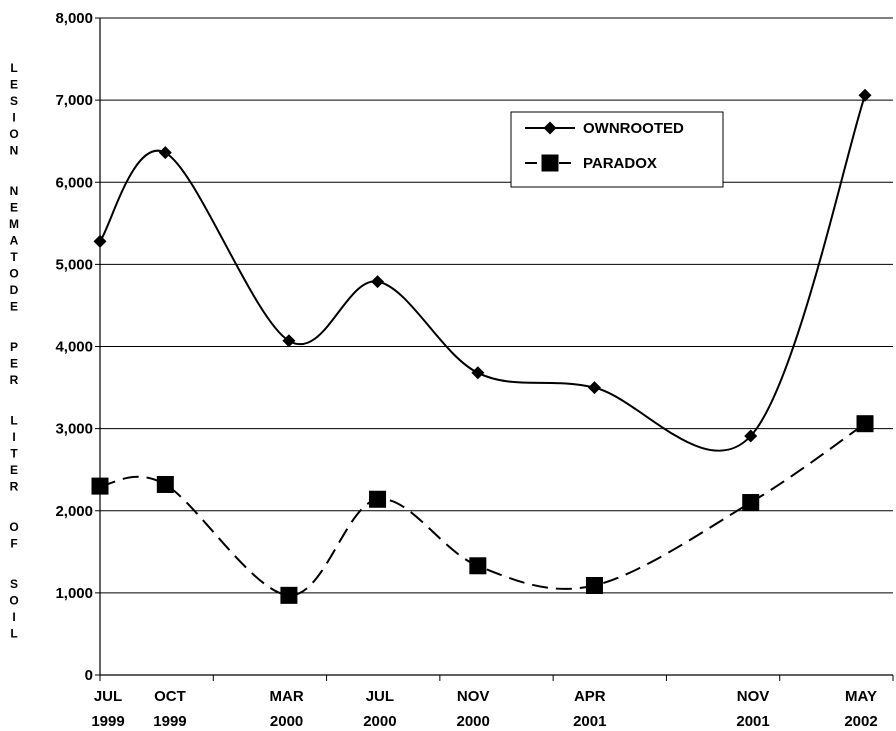 The height and width of the screenshot is (731, 896). What do you see at coordinates (550, 163) in the screenshot?
I see `legend-marker-paradox` at bounding box center [550, 163].